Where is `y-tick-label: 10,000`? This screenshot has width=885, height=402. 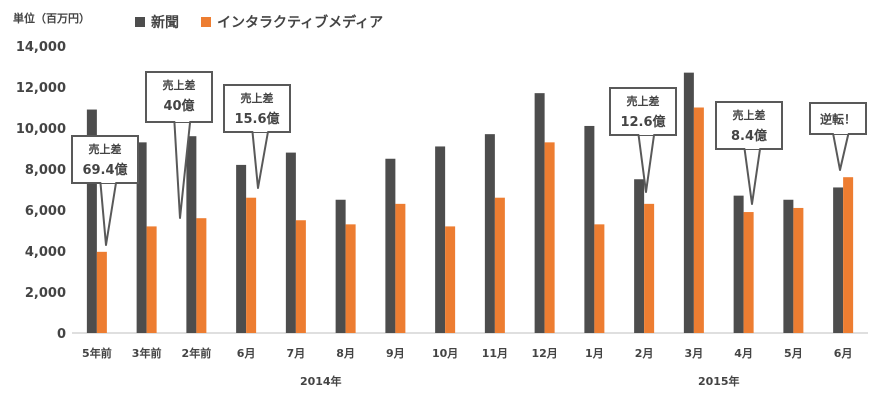 y-tick-label: 10,000 is located at coordinates (41, 129).